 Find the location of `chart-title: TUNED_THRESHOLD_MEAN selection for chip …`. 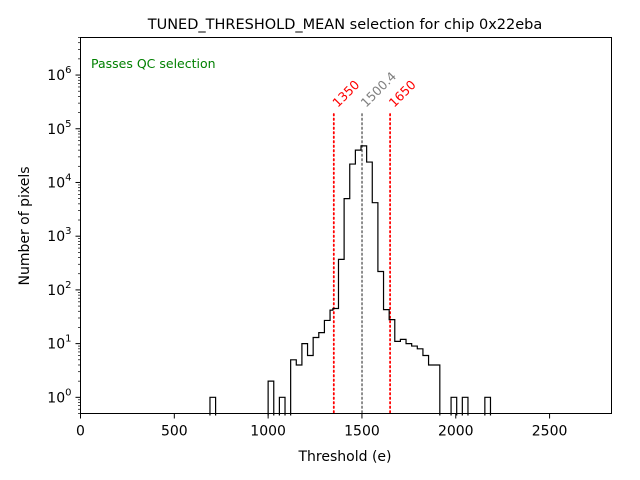

chart-title: TUNED_THRESHOLD_MEAN selection for chip … is located at coordinates (345, 25).